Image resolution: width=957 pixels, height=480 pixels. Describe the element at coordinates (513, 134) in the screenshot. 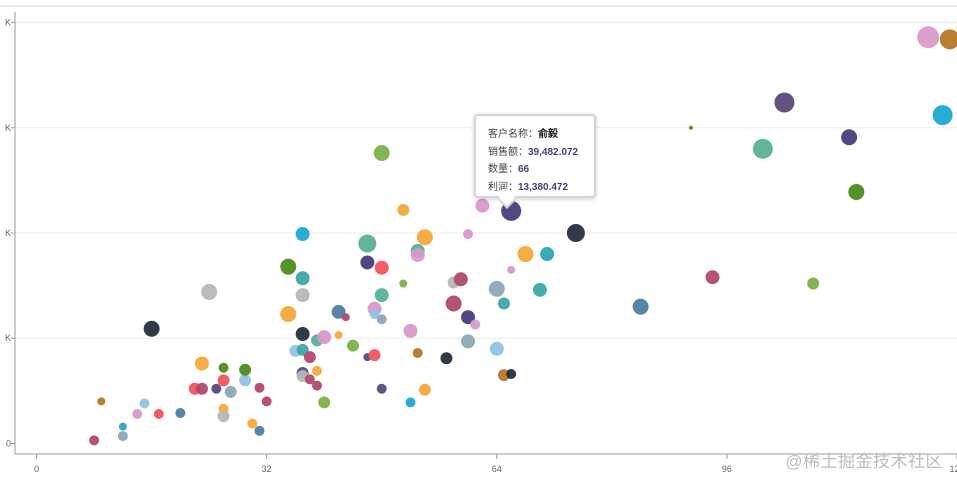

I see `tooltip-customer-label: 客户名称：` at that location.